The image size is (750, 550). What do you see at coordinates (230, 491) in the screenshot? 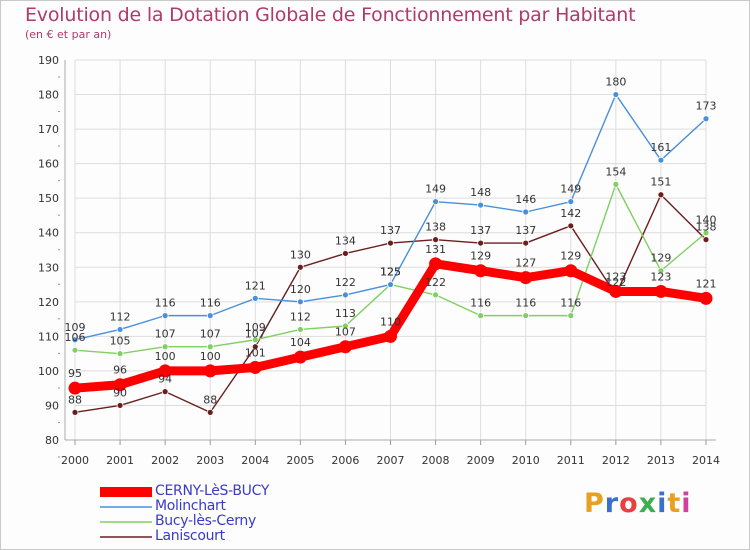
I see `legend-item: CERNY-LèS-BUCY` at bounding box center [230, 491].